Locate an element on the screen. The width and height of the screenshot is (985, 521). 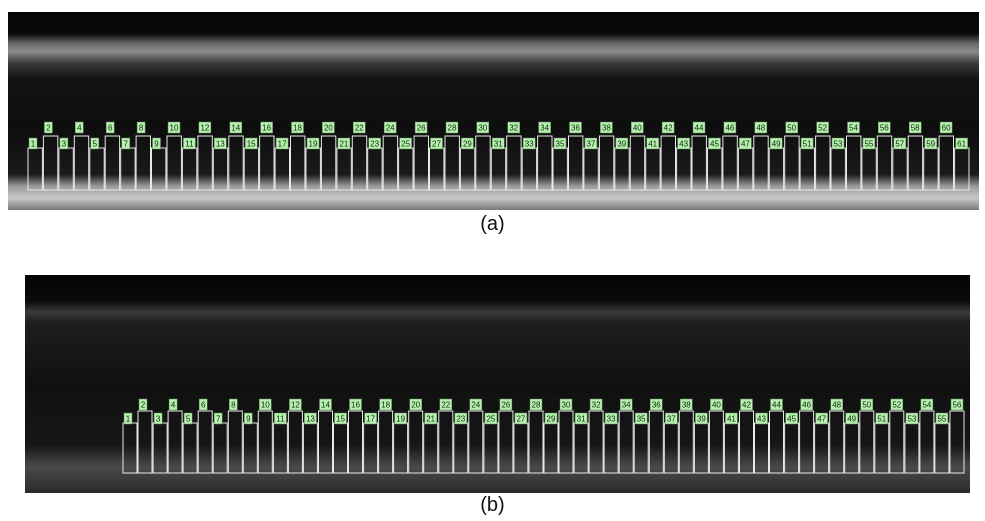
panel-b-tooth-label: 24 is located at coordinates (475, 405).